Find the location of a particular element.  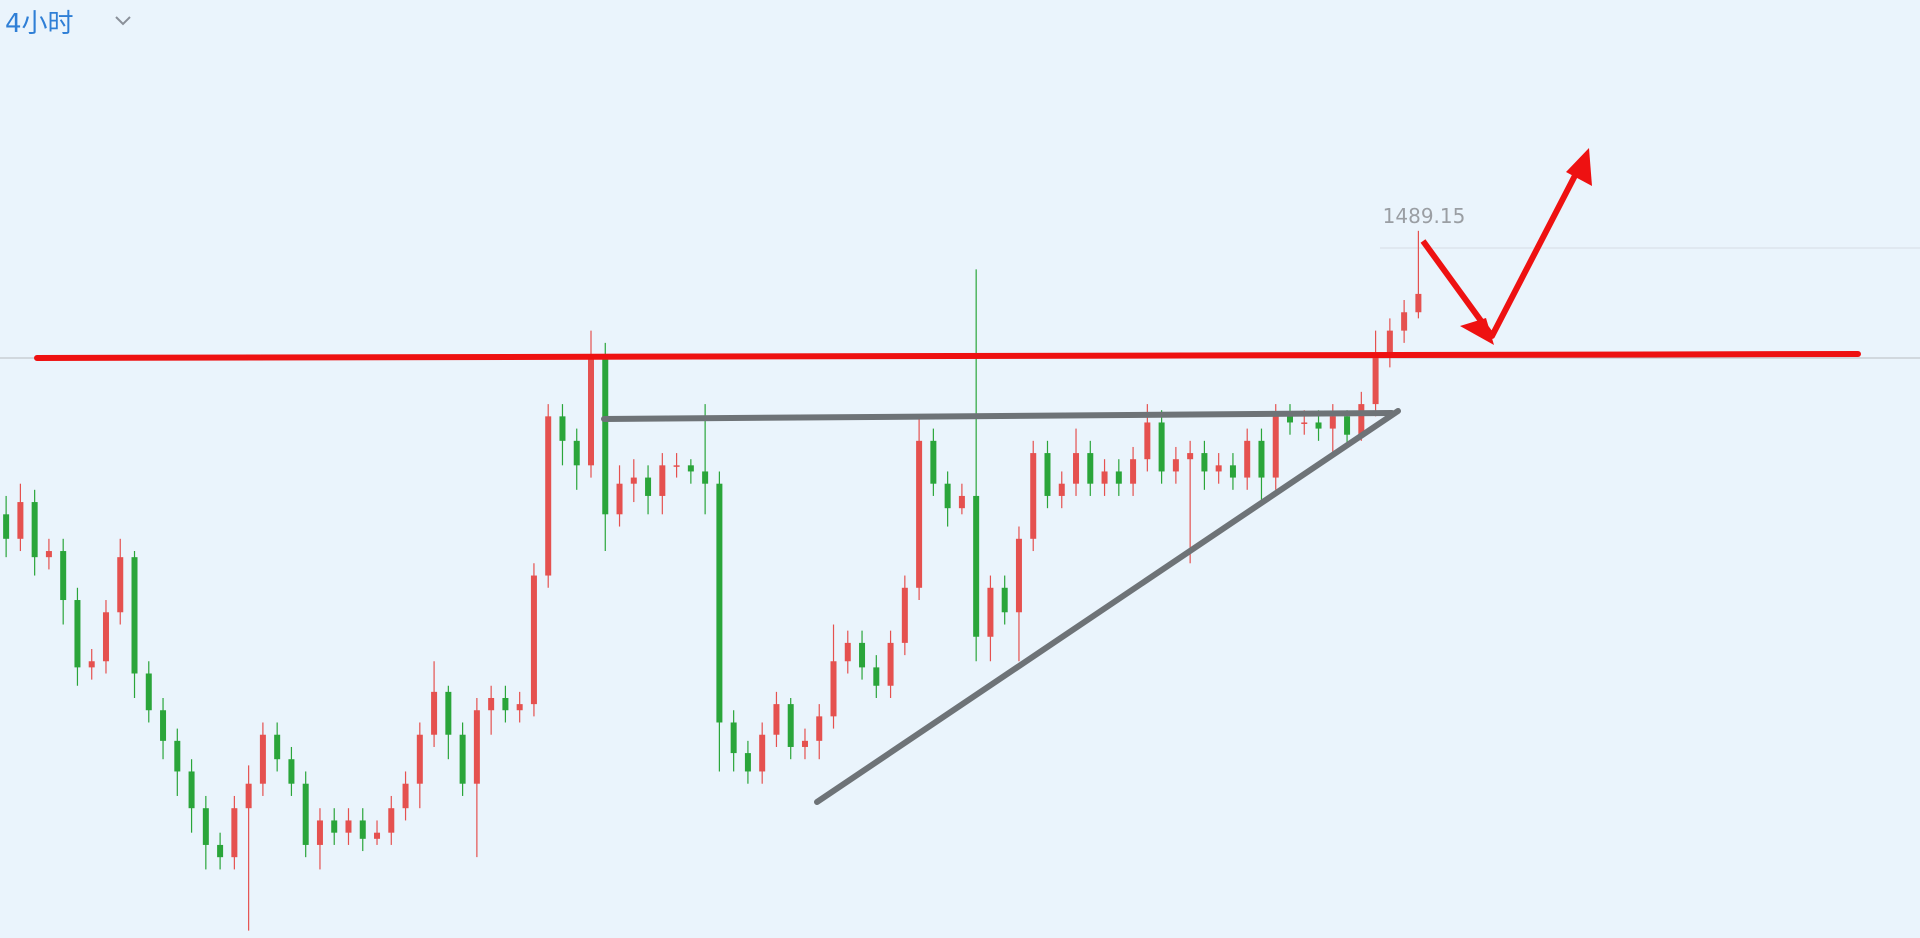

triangle-top is located at coordinates (998, 416).